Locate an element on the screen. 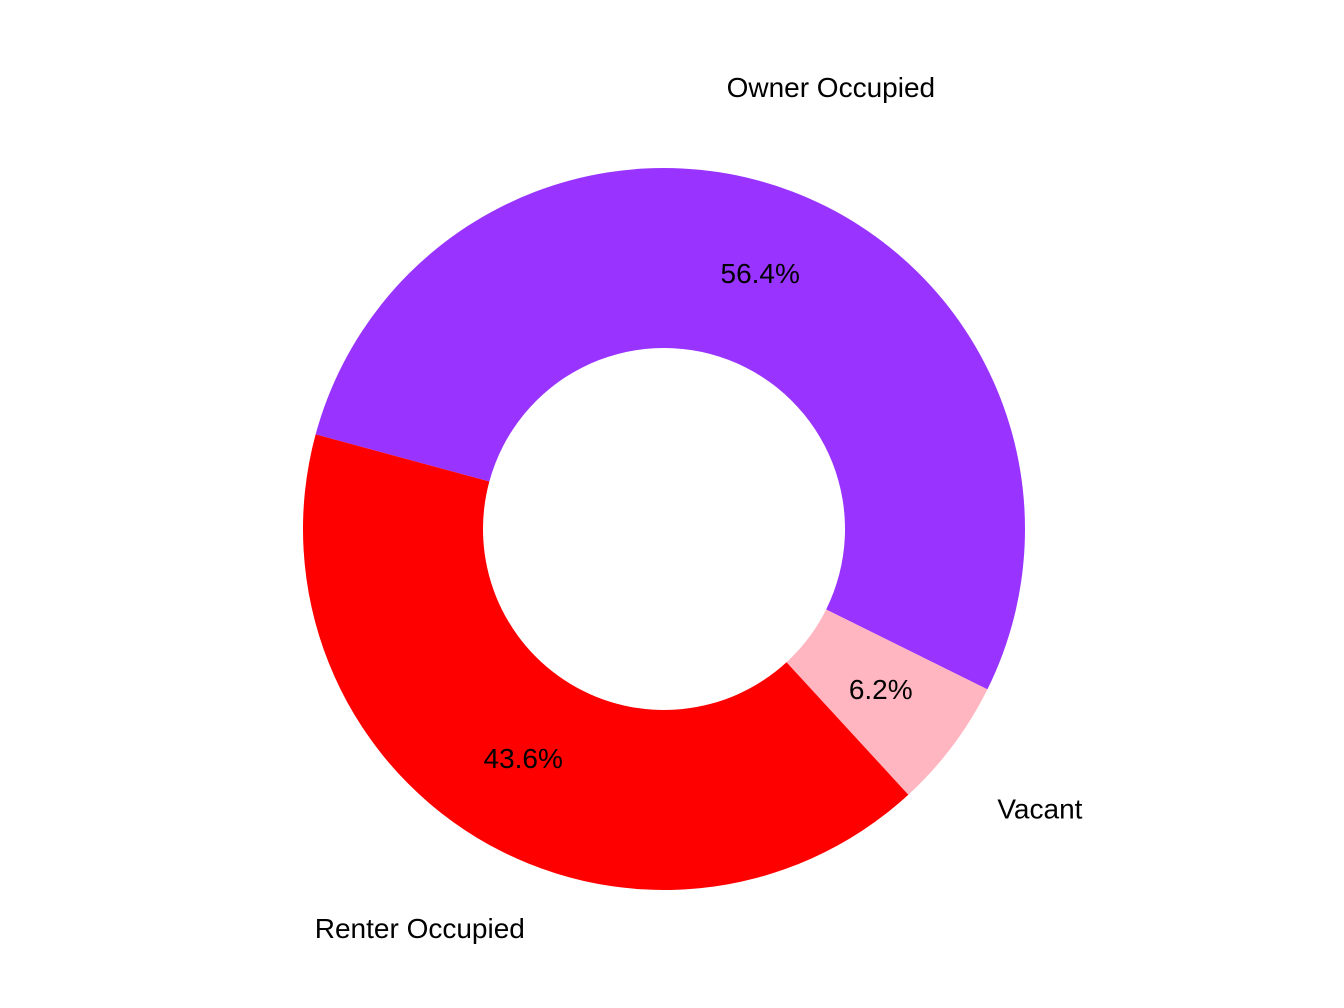 The height and width of the screenshot is (1008, 1344). donut-slice is located at coordinates (887, 702).